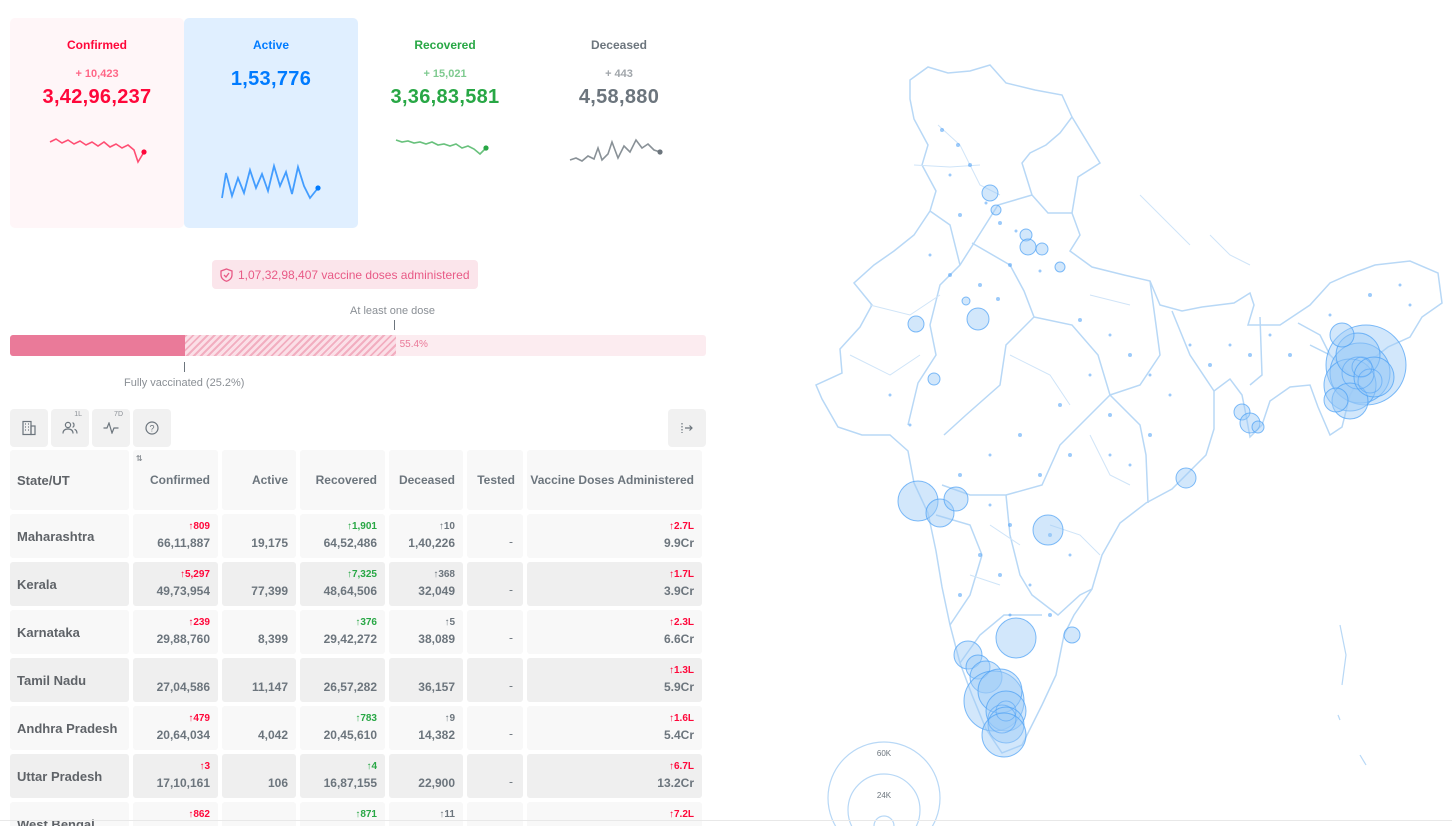 This screenshot has width=1452, height=826. What do you see at coordinates (449, 622) in the screenshot?
I see `delta-value: ↑5` at bounding box center [449, 622].